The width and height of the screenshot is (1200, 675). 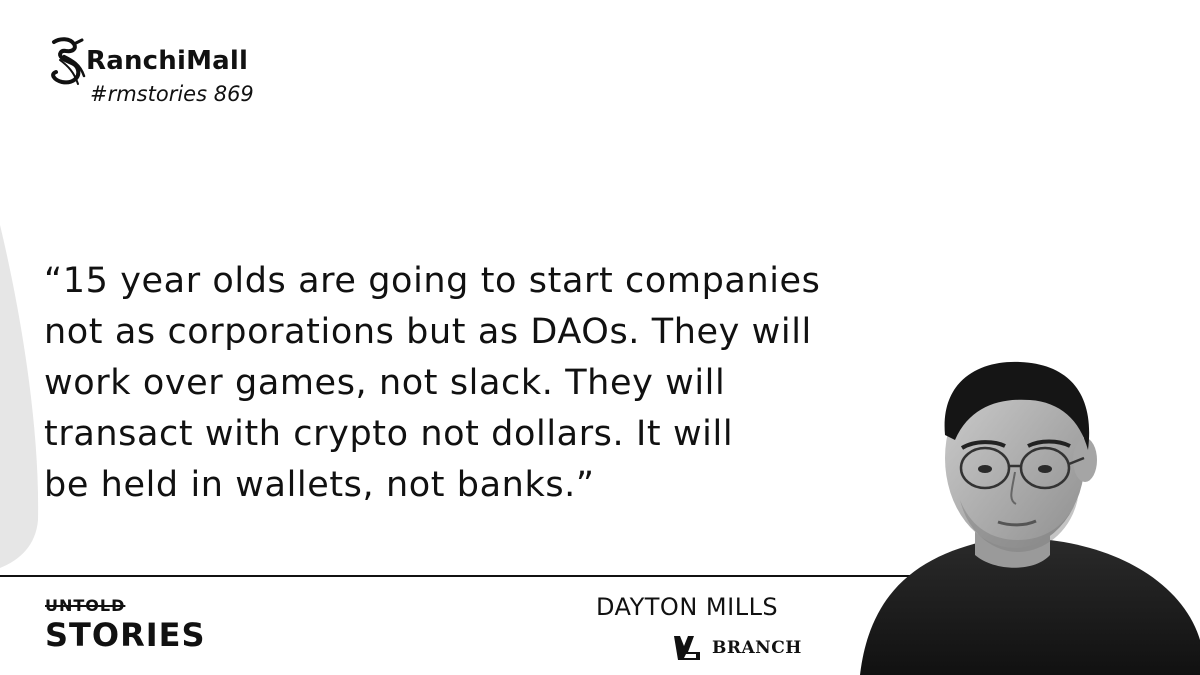 I want to click on company-logo: BRANCH, so click(x=745, y=648).